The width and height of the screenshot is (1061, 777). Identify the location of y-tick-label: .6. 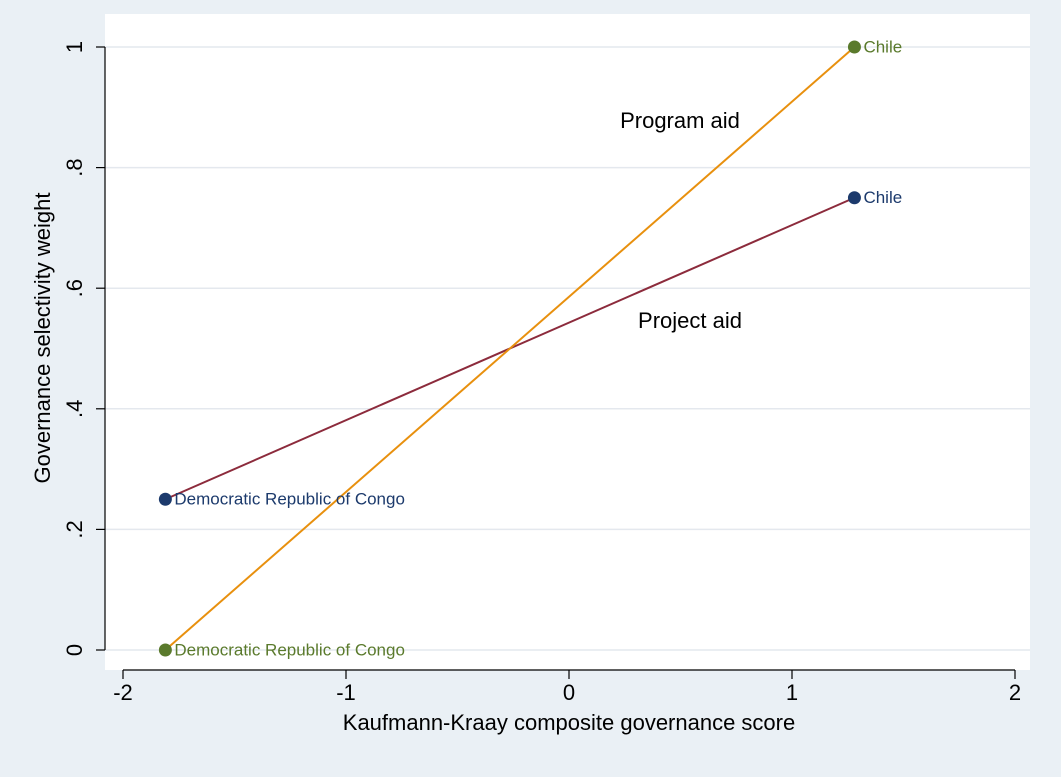
(74, 288).